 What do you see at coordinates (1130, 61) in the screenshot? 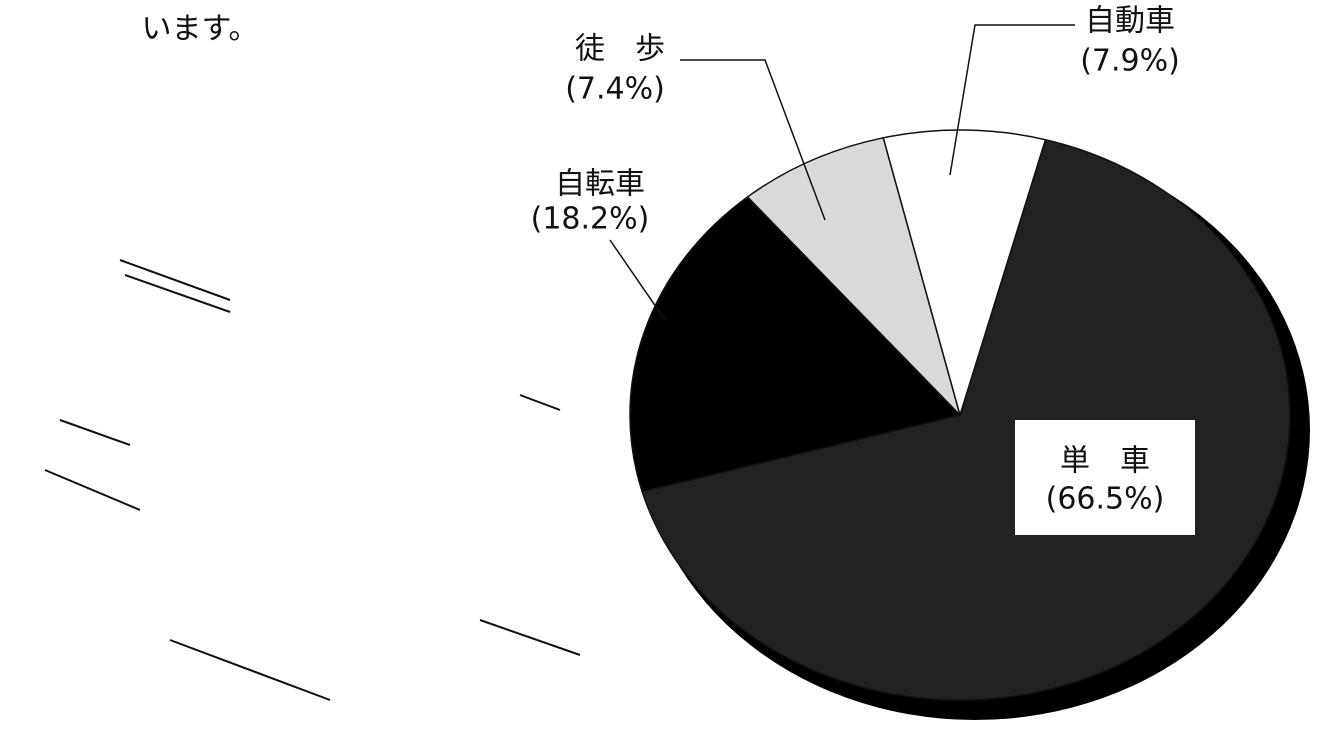
I see `slice-value-label: (7.9%)` at bounding box center [1130, 61].